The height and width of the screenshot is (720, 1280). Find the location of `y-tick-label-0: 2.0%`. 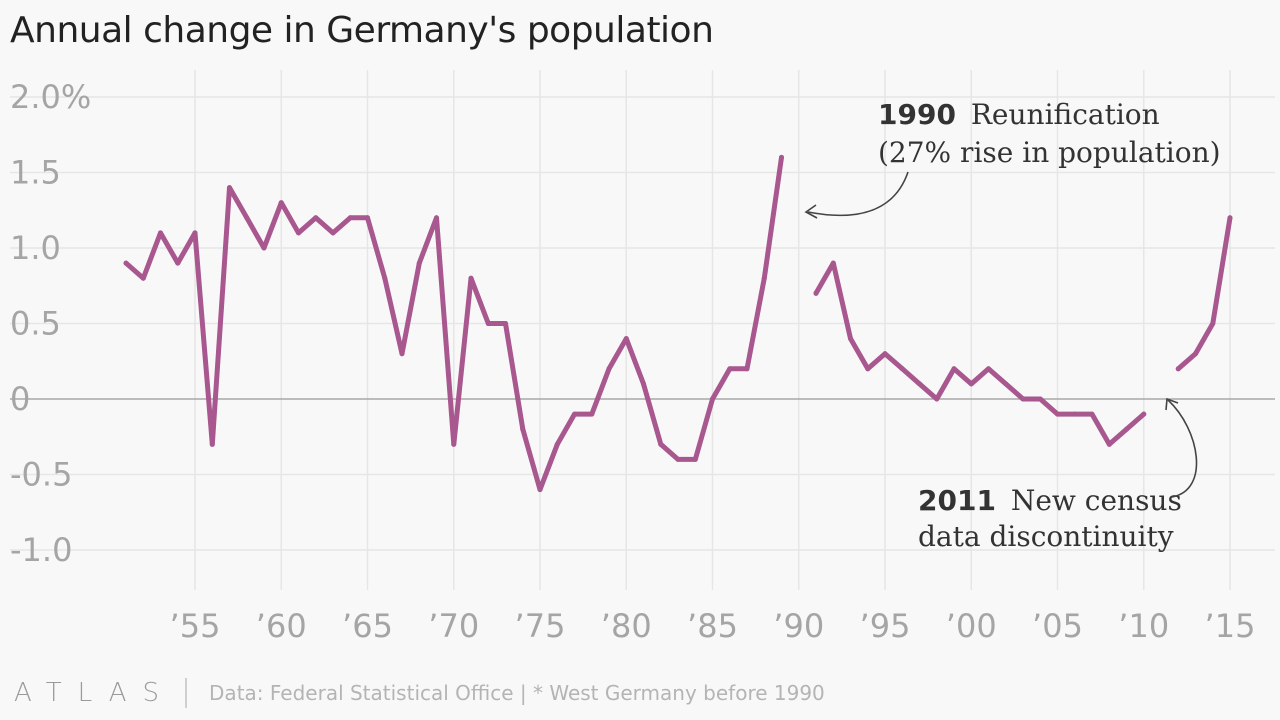

y-tick-label-0: 2.0% is located at coordinates (50, 97).